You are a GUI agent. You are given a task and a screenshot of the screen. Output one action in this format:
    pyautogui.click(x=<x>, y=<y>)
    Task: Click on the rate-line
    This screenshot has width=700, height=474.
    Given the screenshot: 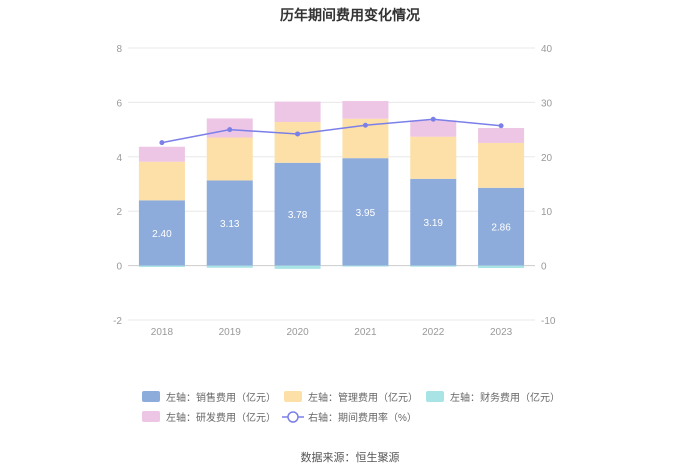 What is the action you would take?
    pyautogui.click(x=331, y=131)
    